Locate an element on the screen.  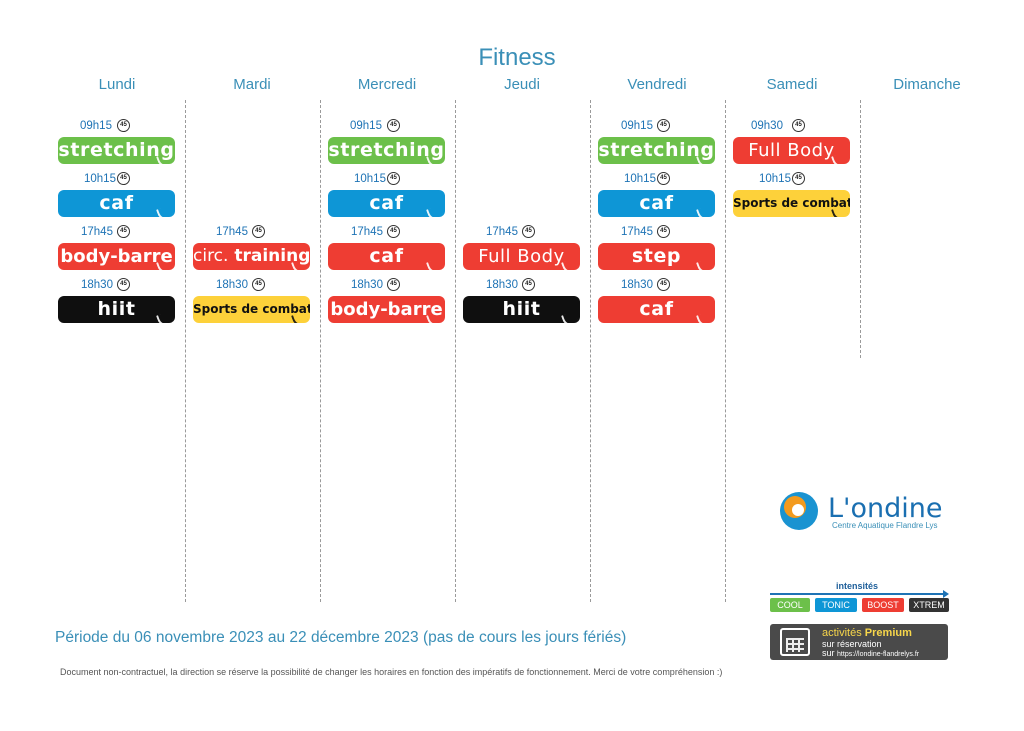
intensity-arrow-icon is located at coordinates (859, 594).